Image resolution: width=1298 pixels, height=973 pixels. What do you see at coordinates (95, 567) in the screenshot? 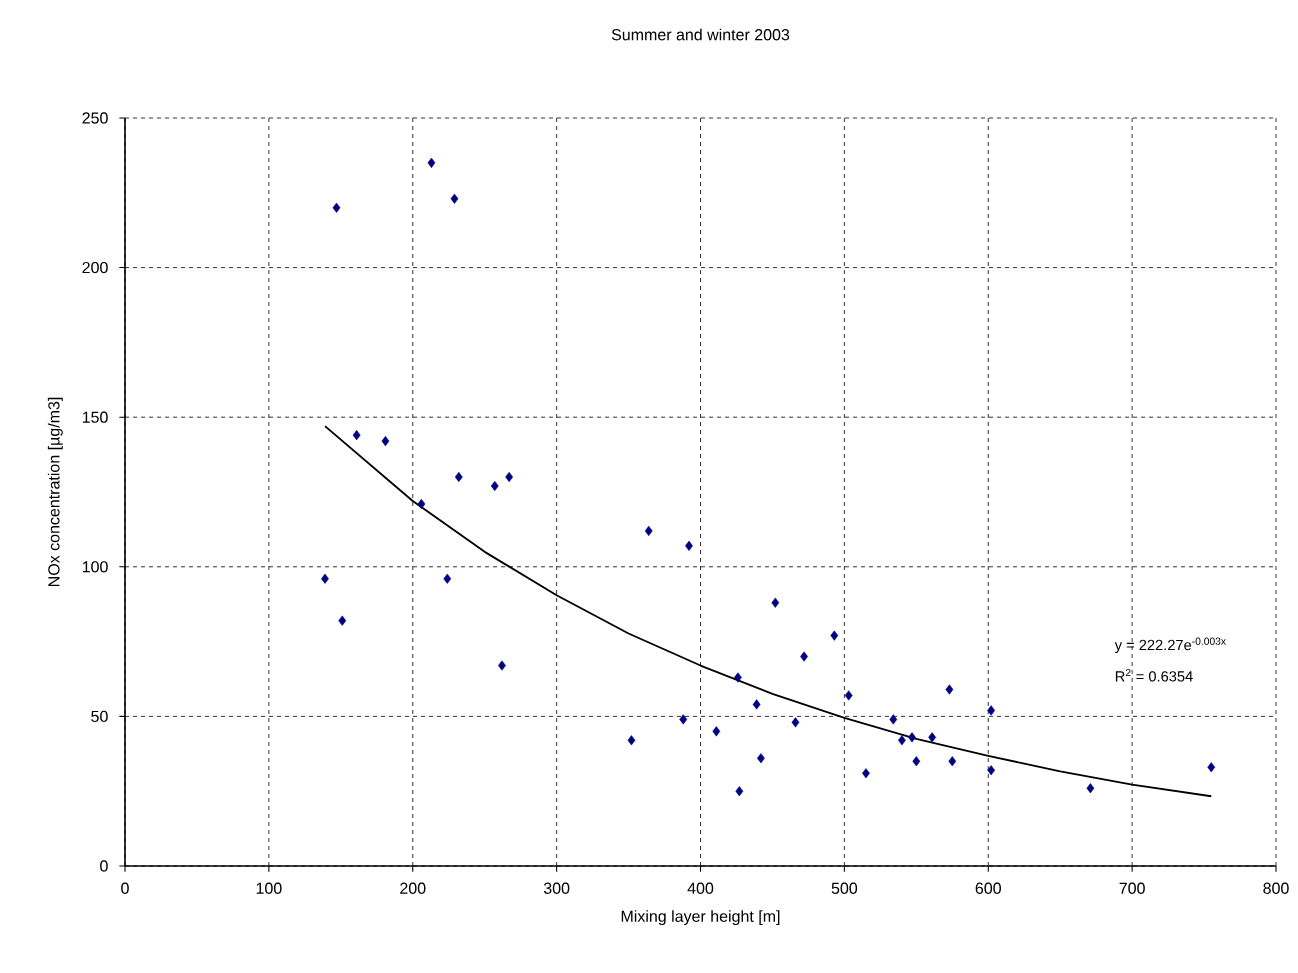
I see `y-tick-label: 100` at bounding box center [95, 567].